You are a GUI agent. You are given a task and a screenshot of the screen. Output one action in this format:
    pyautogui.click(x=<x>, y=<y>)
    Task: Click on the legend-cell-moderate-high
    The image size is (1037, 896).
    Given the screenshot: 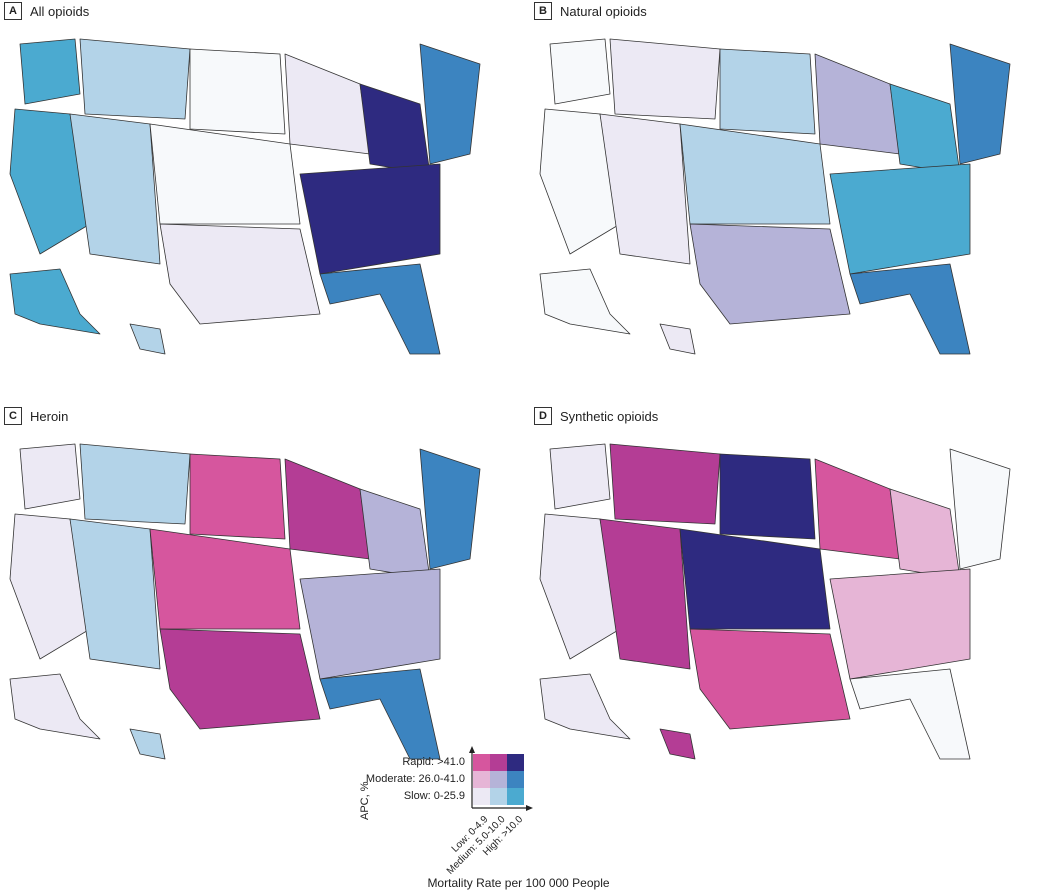 What is the action you would take?
    pyautogui.click(x=515, y=779)
    